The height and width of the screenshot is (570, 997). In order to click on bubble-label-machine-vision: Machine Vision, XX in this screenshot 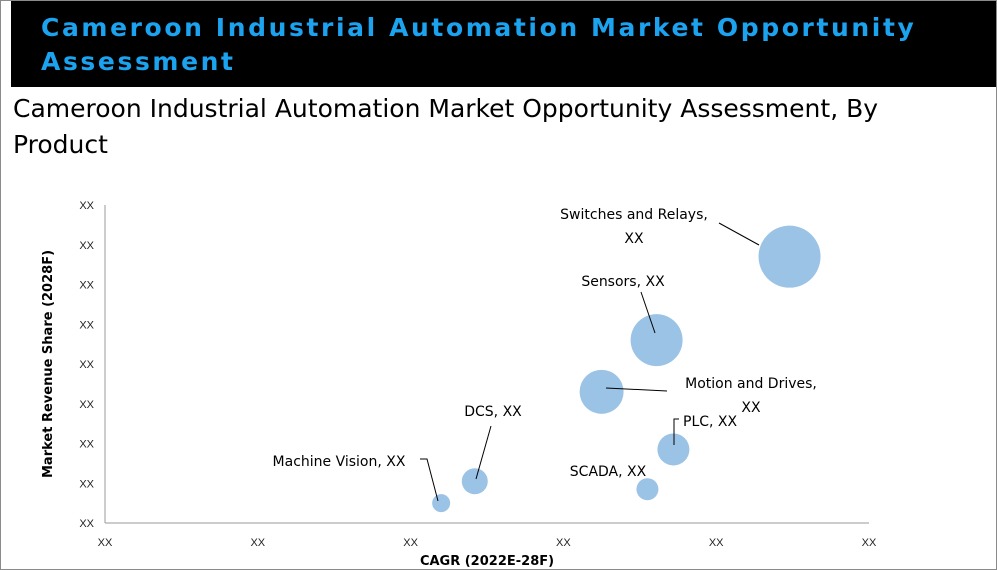, I will do `click(339, 462)`.